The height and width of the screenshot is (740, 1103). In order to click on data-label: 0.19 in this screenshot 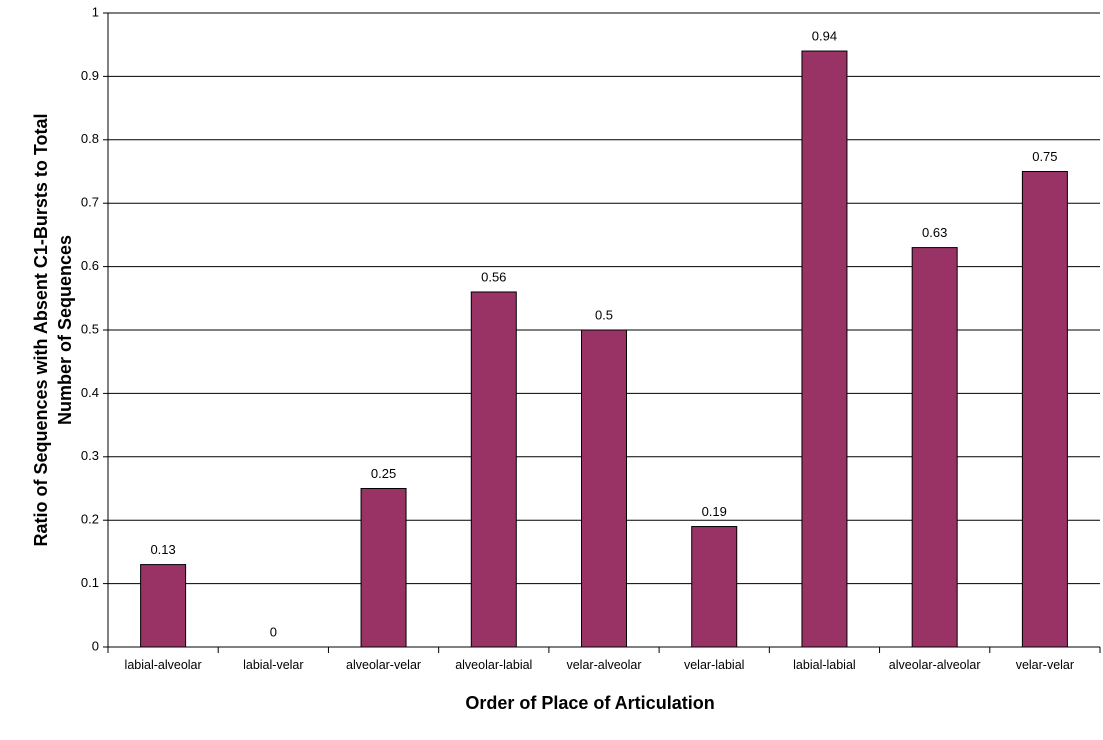, I will do `click(714, 511)`.